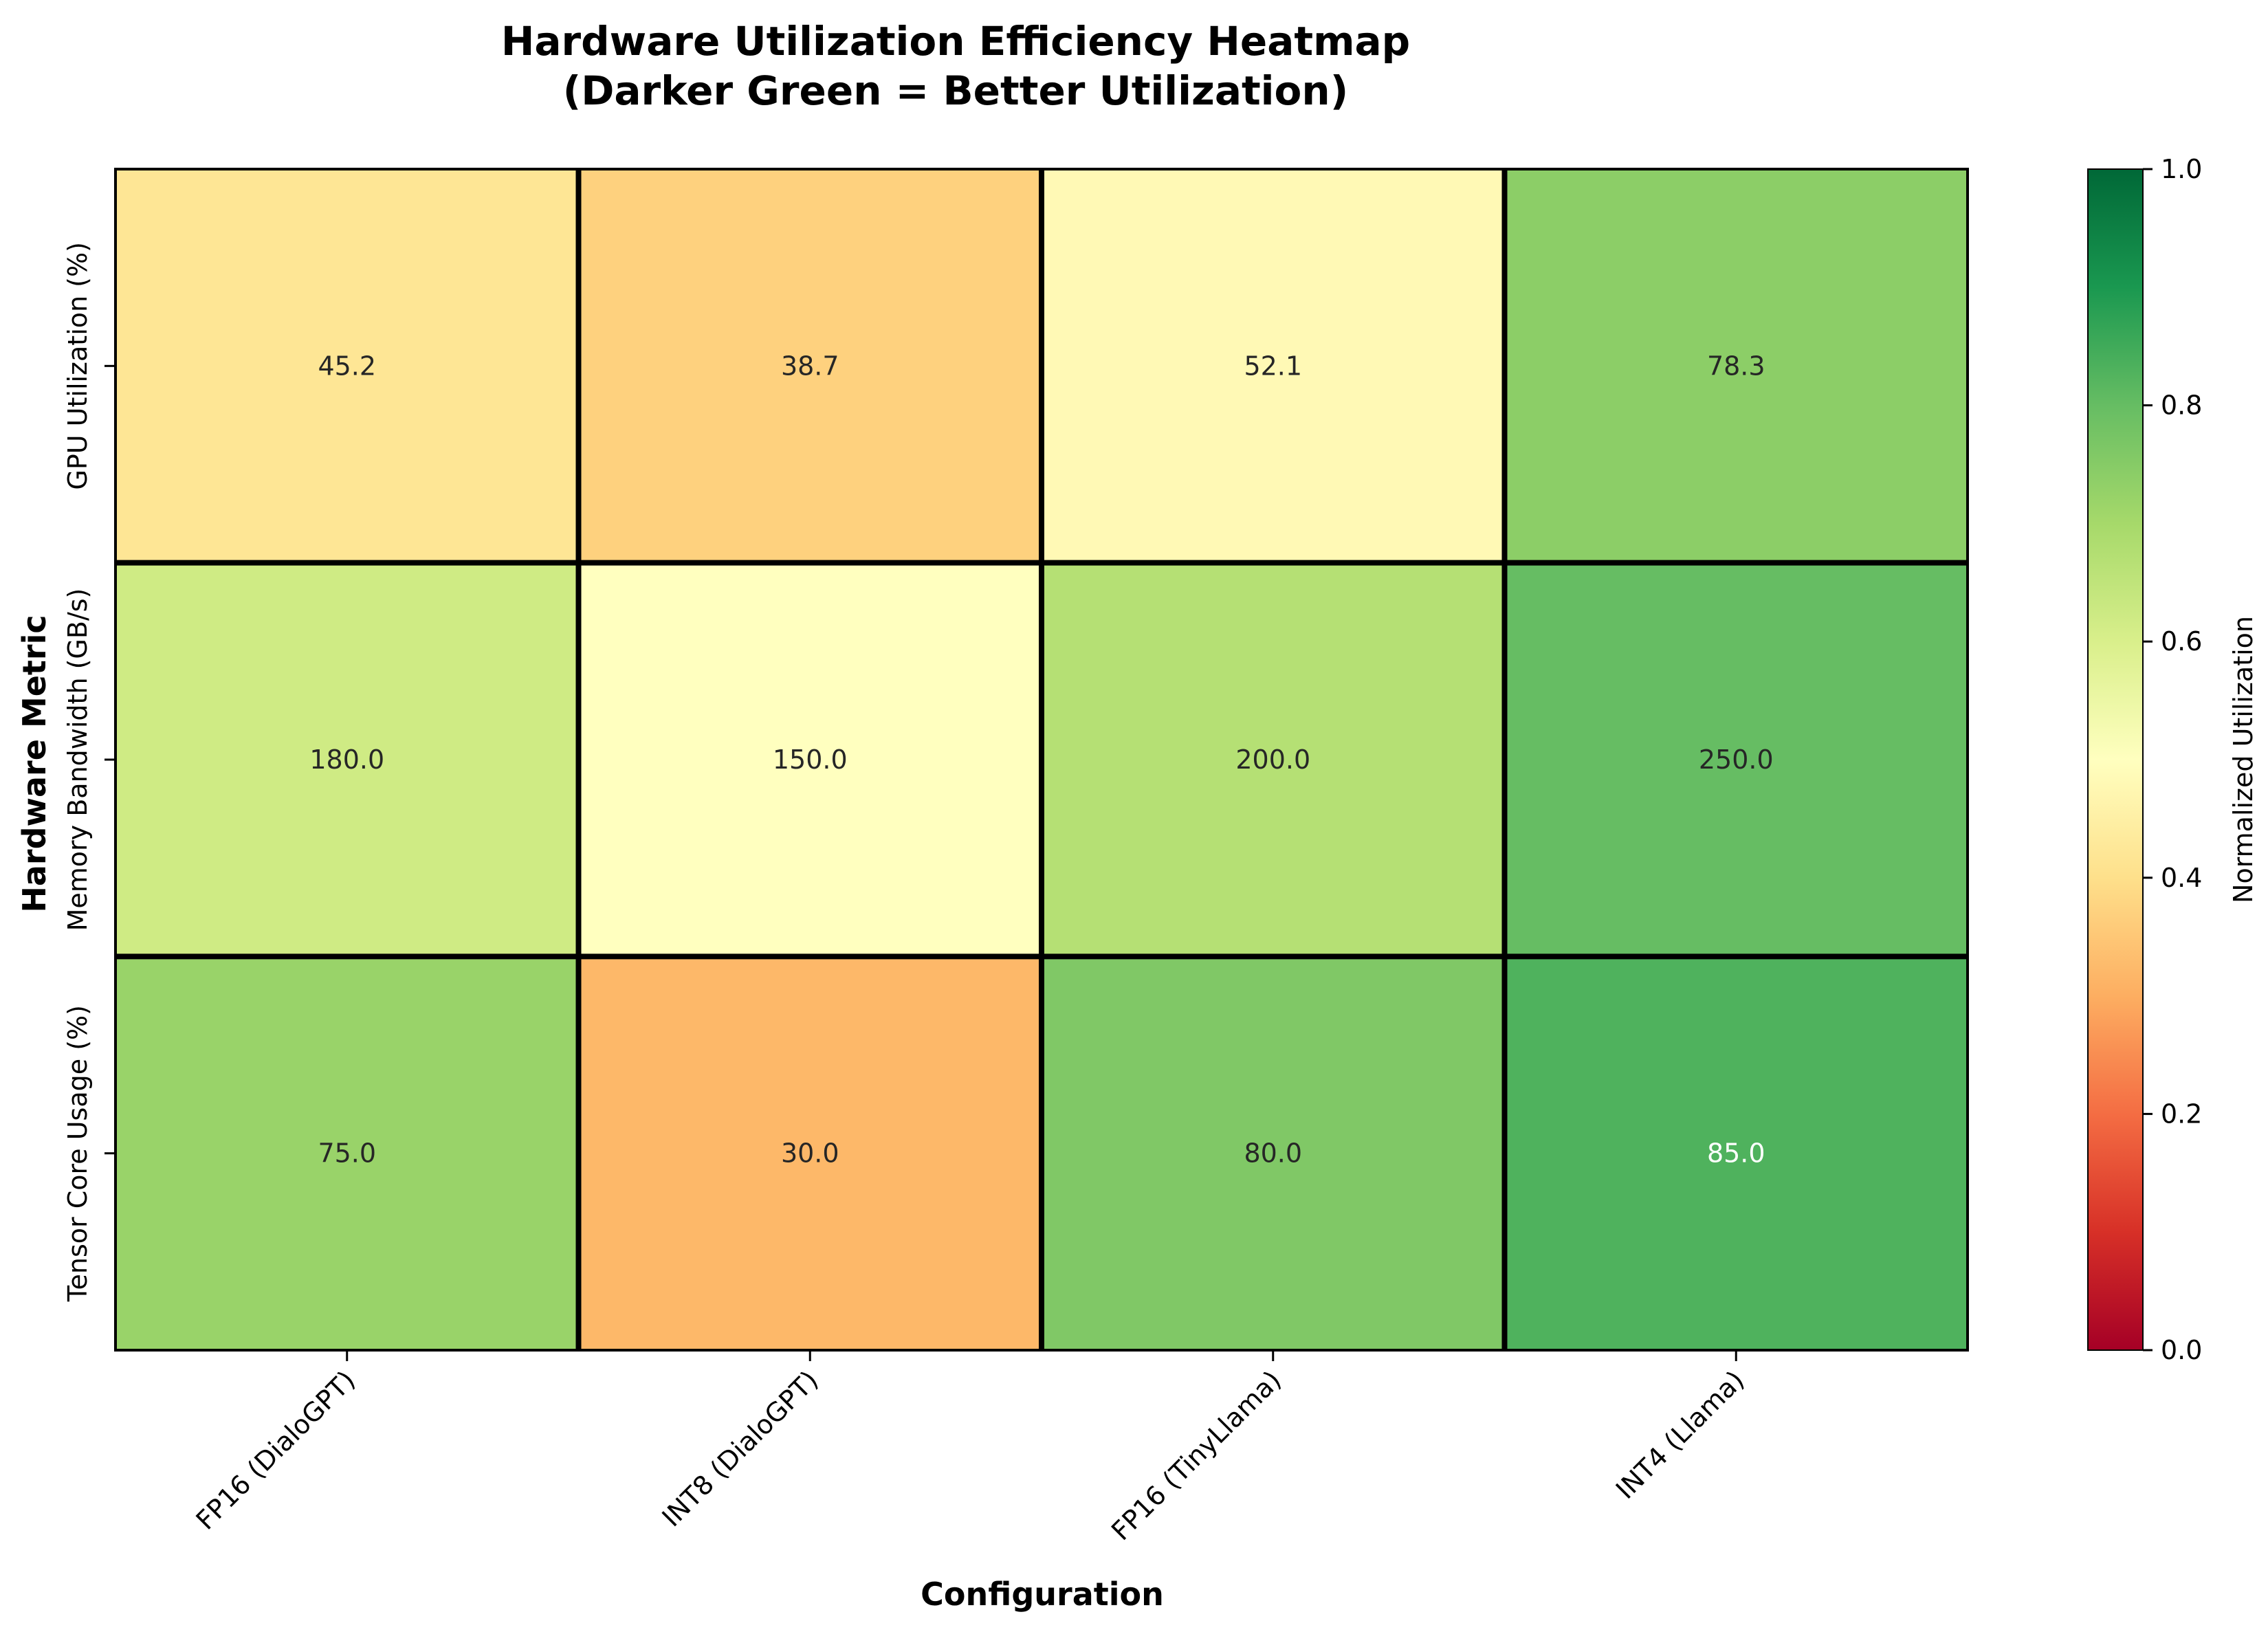 This screenshot has width=2268, height=1632. I want to click on y-tick-label: Tensor Core Usage (%), so click(78, 1153).